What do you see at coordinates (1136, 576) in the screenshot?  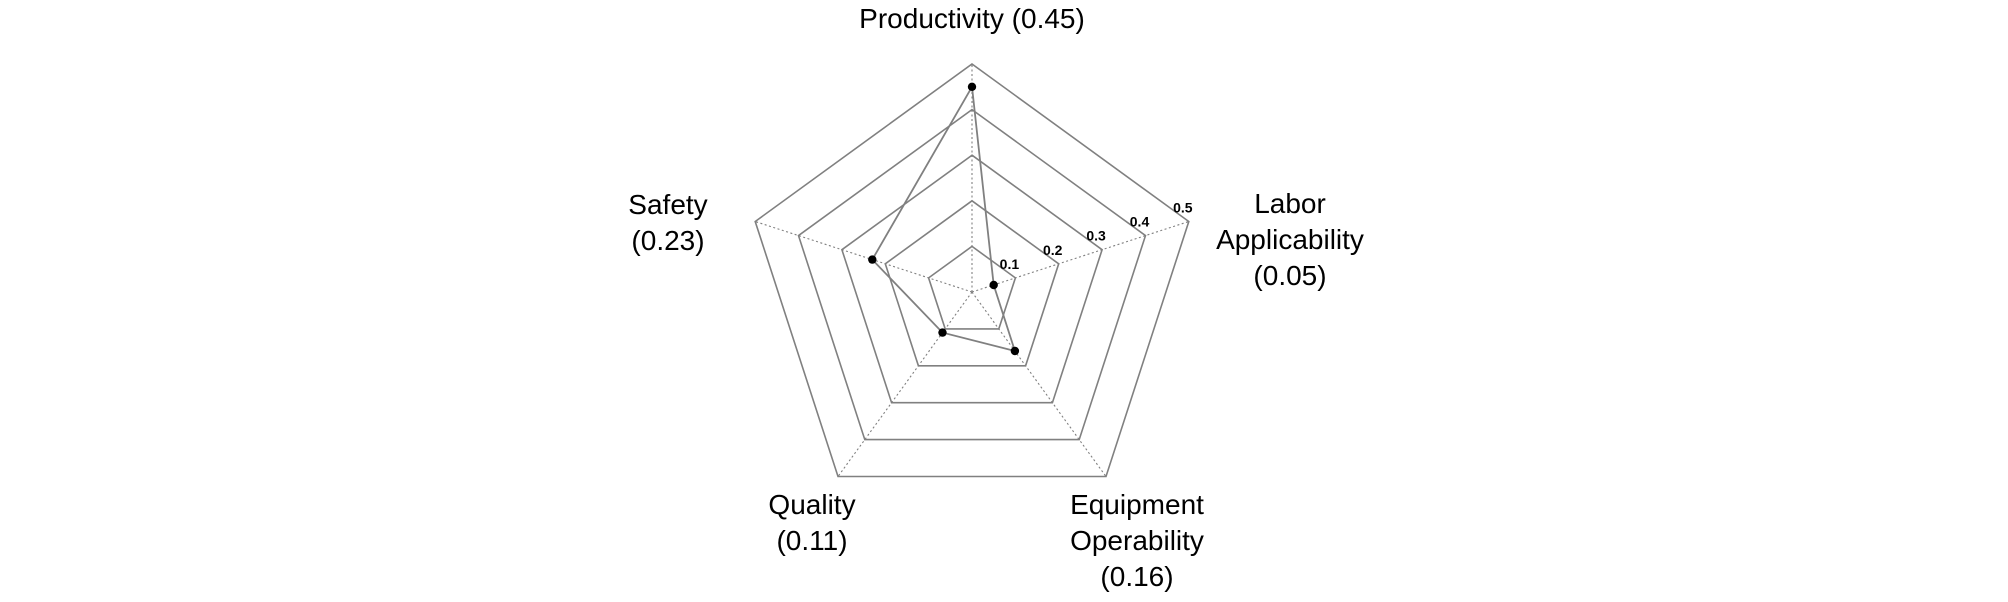 I see `axis-label-line: (0.16)` at bounding box center [1136, 576].